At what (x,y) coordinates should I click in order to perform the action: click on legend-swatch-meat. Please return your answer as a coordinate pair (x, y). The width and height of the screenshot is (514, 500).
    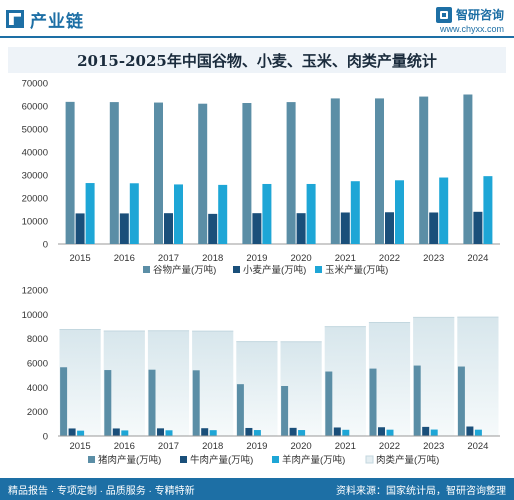
    Looking at the image, I should click on (369, 459).